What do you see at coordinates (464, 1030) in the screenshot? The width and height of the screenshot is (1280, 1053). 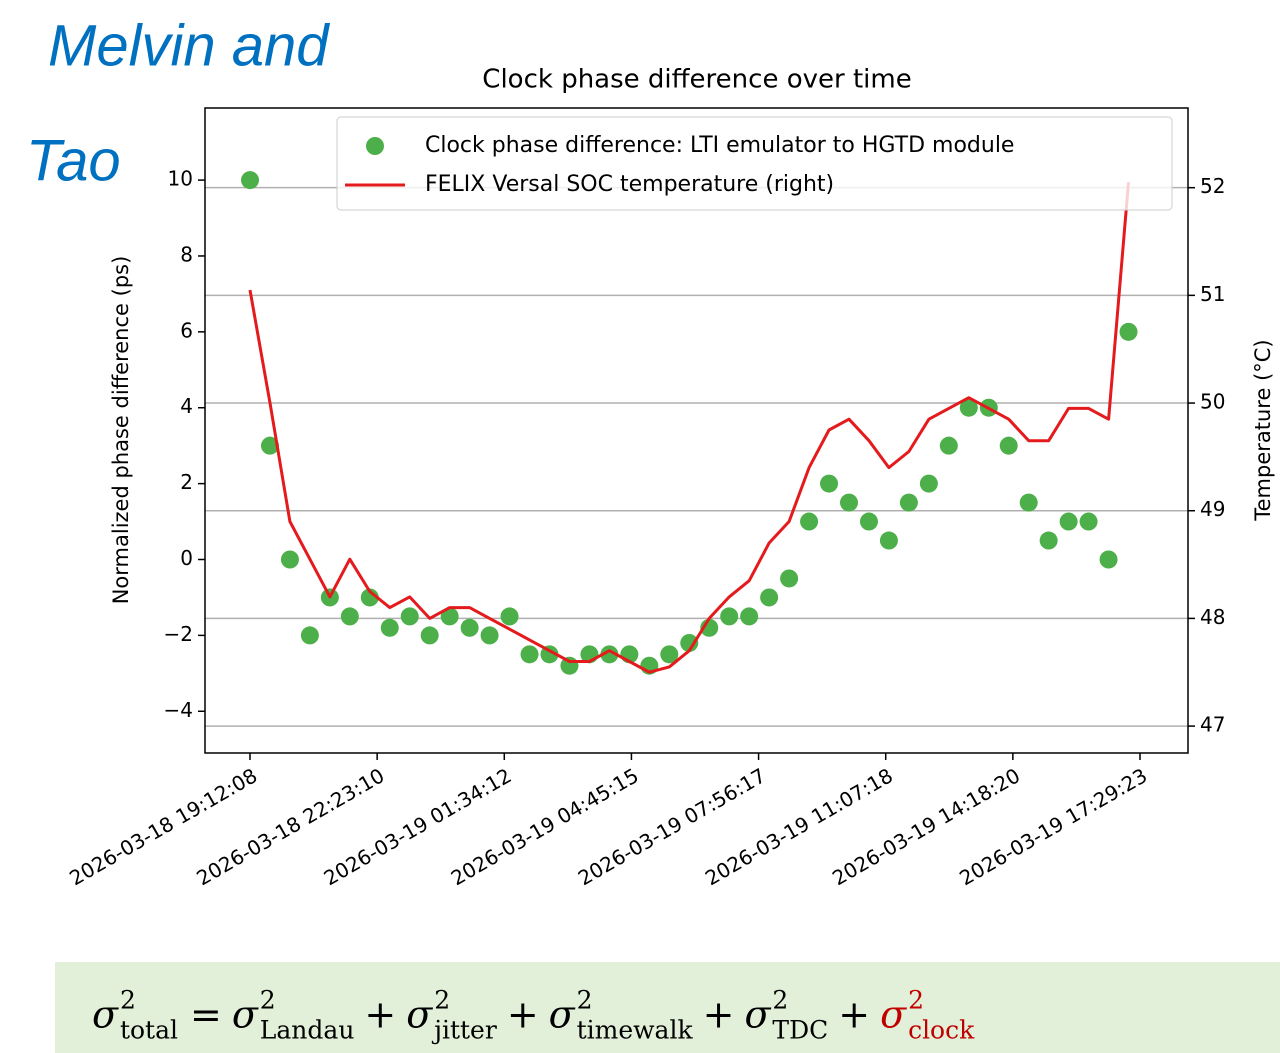 I see `formula-sub: jitter` at bounding box center [464, 1030].